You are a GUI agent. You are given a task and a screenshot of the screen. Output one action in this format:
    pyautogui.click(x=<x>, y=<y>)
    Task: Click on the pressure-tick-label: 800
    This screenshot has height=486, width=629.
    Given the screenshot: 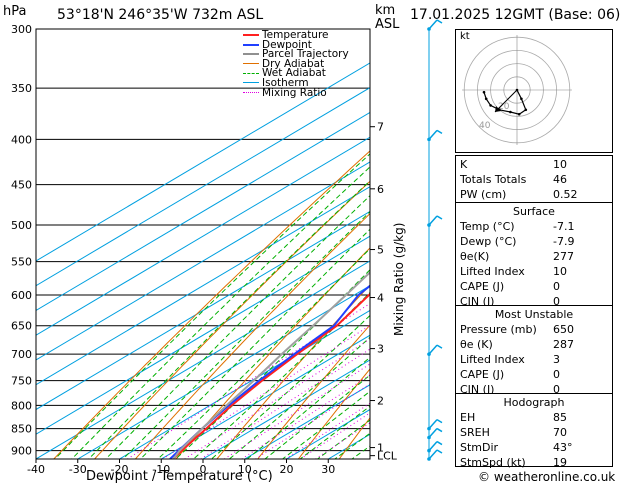 What is the action you would take?
    pyautogui.click(x=21, y=405)
    